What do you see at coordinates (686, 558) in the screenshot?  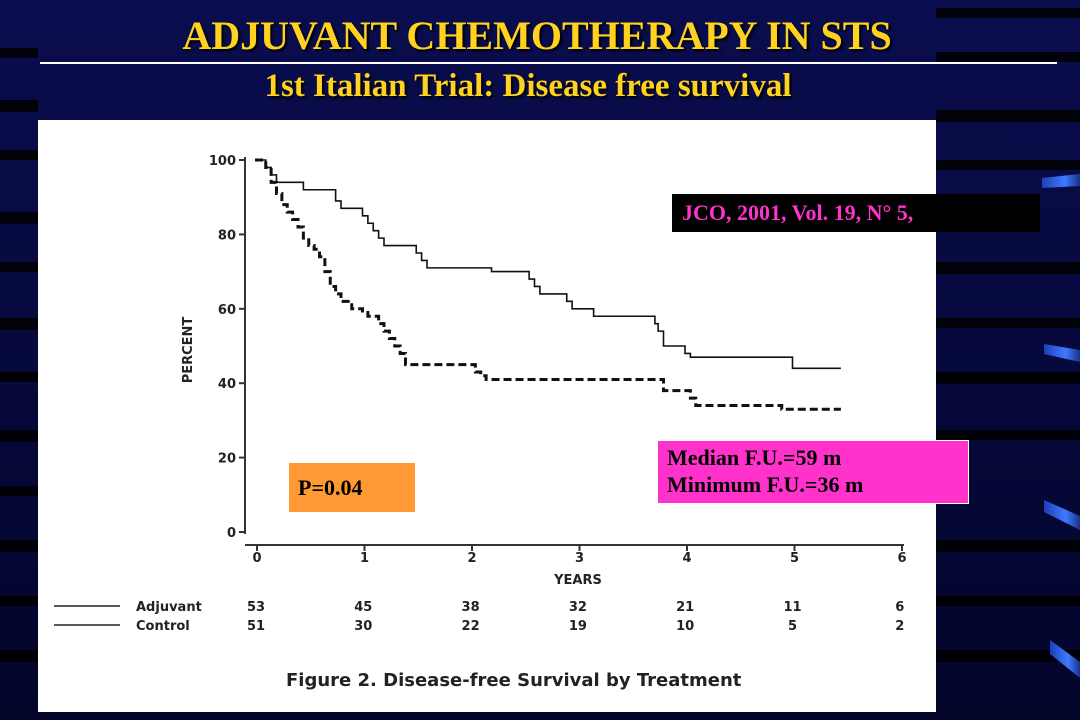 I see `x-tick-label: 4` at bounding box center [686, 558].